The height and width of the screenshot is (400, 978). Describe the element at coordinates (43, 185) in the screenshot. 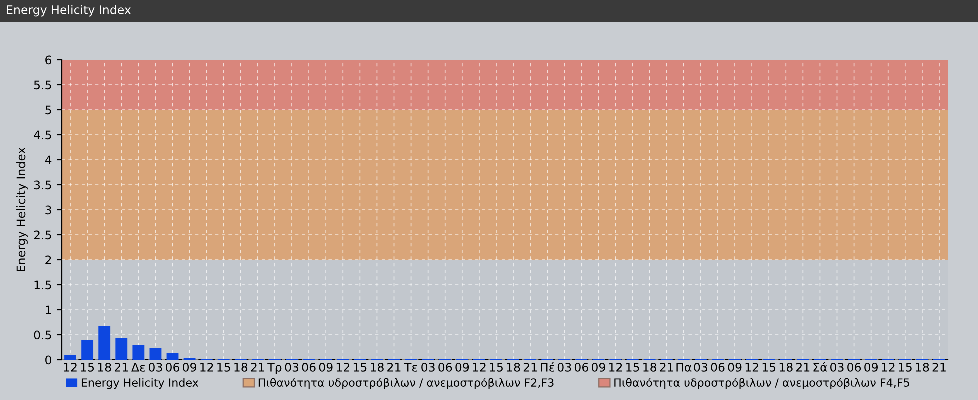

I see `y-tick-label: 3.5` at that location.